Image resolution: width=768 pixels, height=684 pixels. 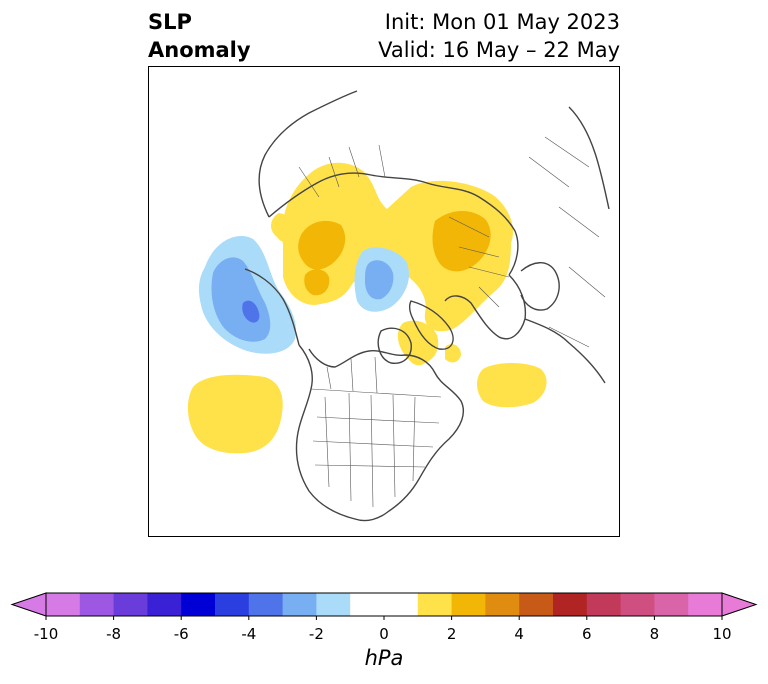 What do you see at coordinates (394, 345) in the screenshot?
I see `coastline-hudson-bay` at bounding box center [394, 345].